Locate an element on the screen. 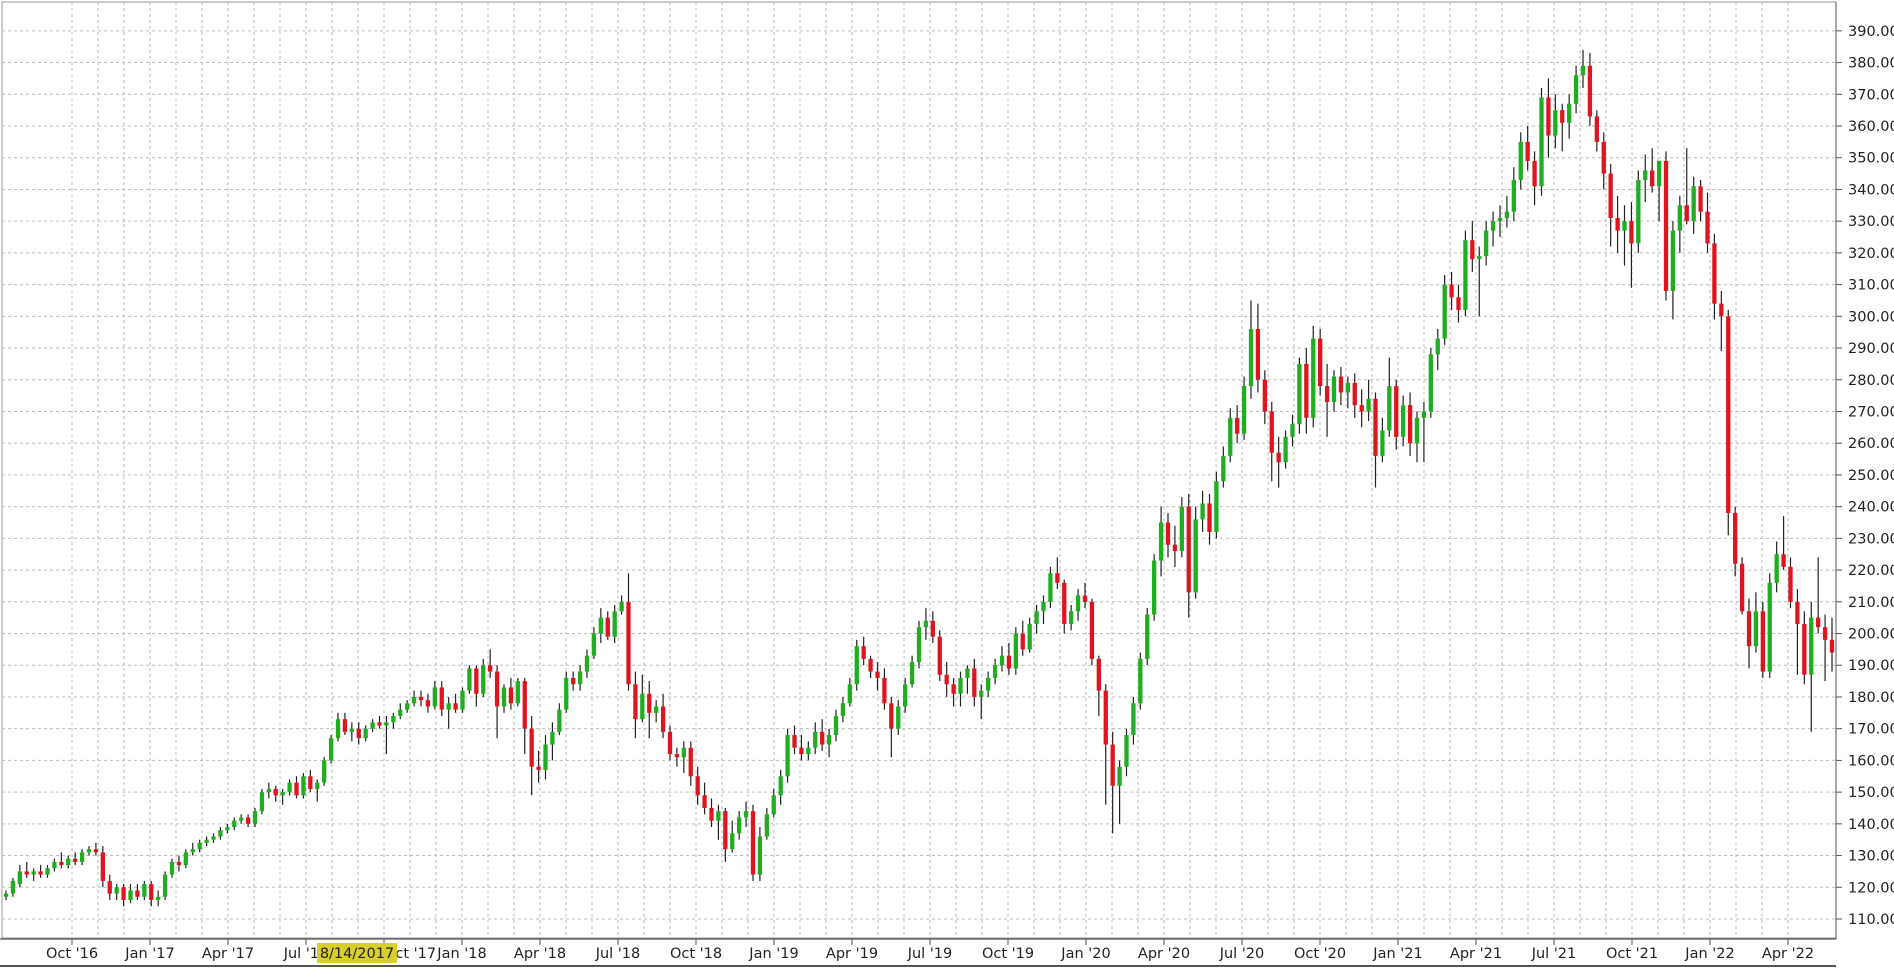 This screenshot has width=1894, height=969. x-tick-label: Oct '19 is located at coordinates (1008, 954).